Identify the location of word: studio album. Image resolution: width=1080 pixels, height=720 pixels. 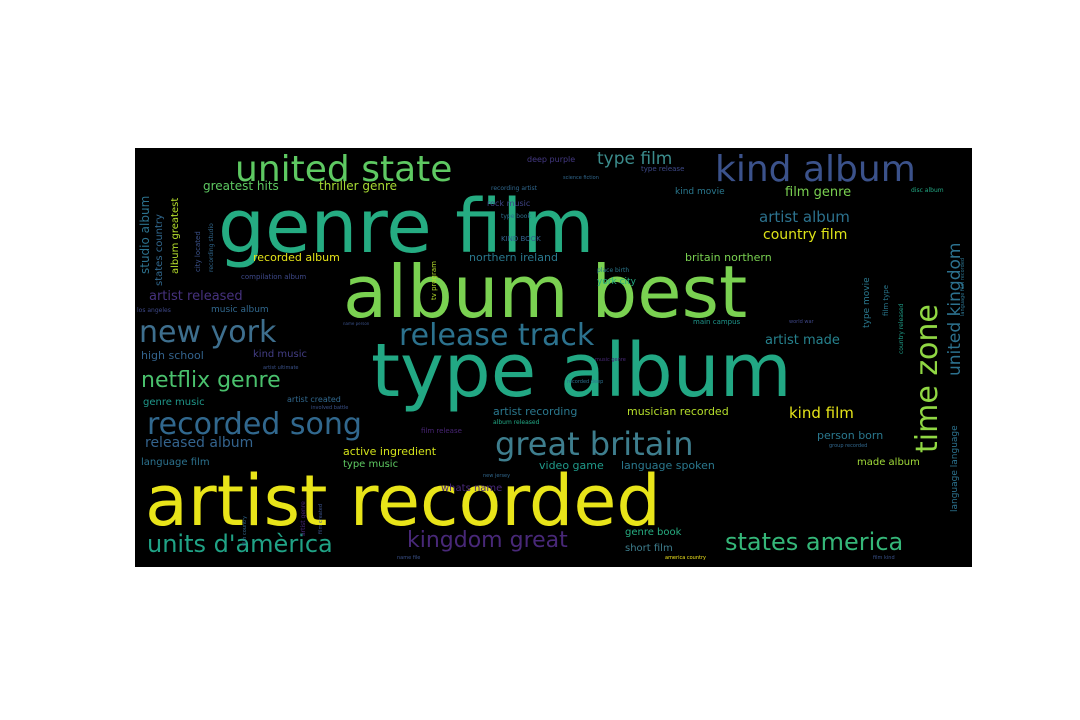
(145, 234).